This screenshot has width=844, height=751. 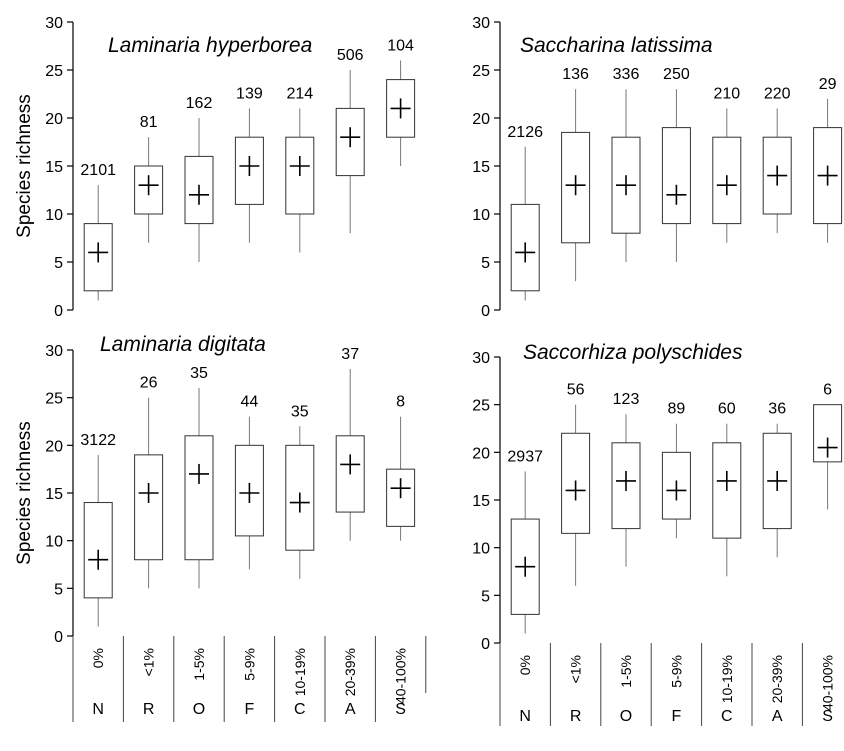 What do you see at coordinates (300, 709) in the screenshot?
I see `abundance-code: C` at bounding box center [300, 709].